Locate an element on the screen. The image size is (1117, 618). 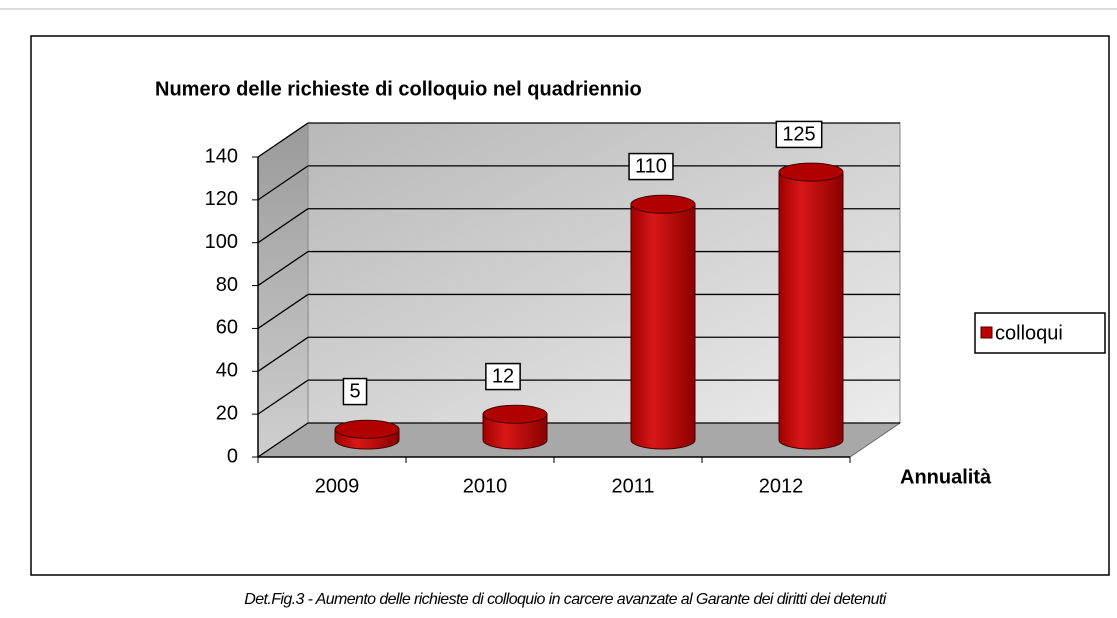
data-label: 5 is located at coordinates (354, 392).